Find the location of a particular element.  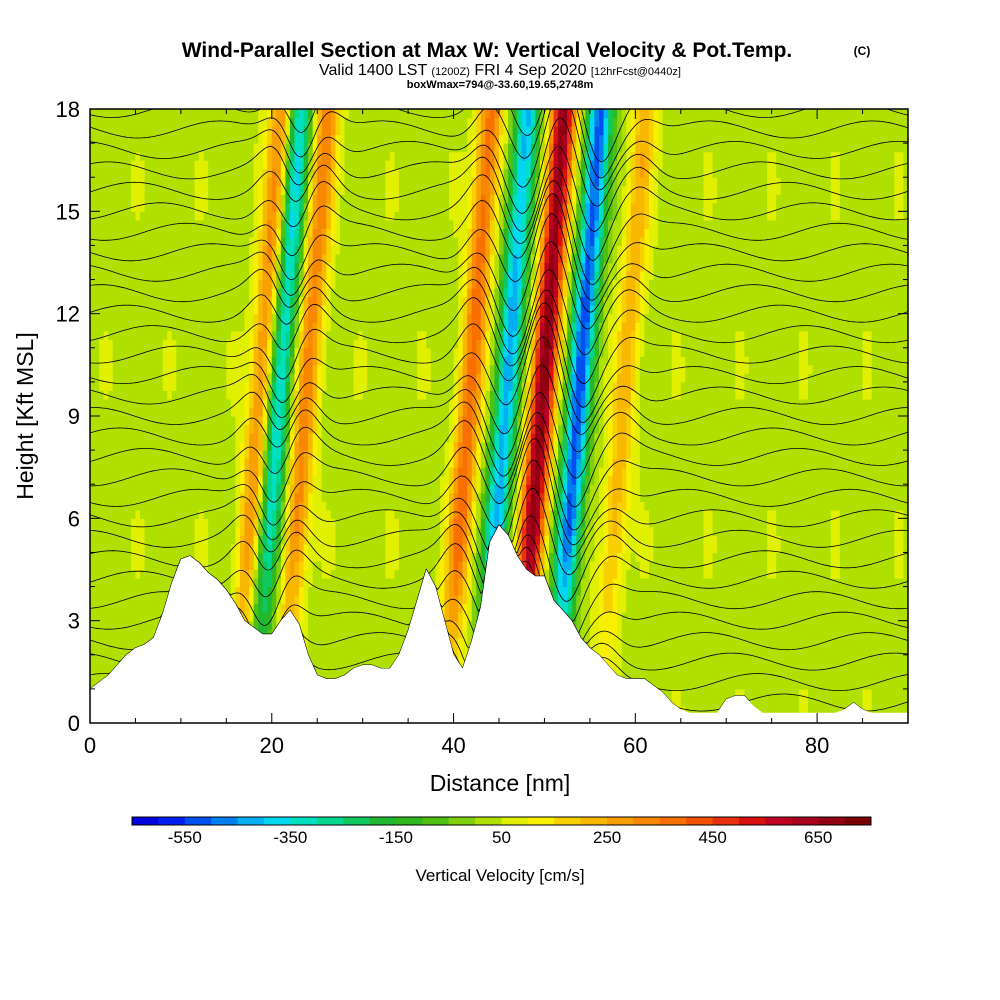

colorbar-tick-label: 250 is located at coordinates (607, 837).